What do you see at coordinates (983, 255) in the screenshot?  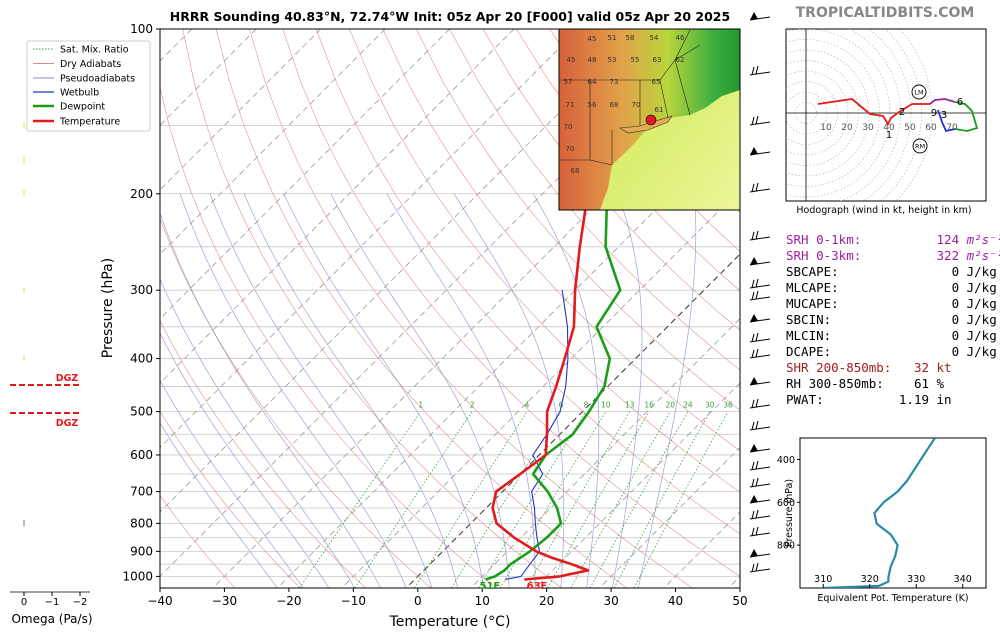 I see `stat-unit: m²s⁻²` at bounding box center [983, 255].